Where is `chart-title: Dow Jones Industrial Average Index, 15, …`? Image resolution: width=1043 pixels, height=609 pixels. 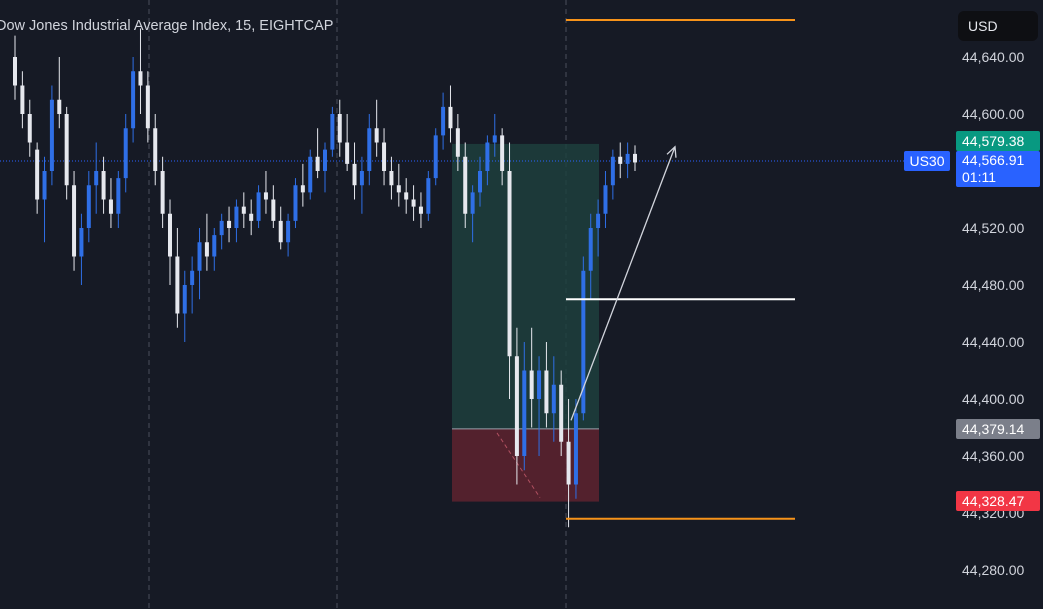
chart-title: Dow Jones Industrial Average Index, 15, … is located at coordinates (167, 26).